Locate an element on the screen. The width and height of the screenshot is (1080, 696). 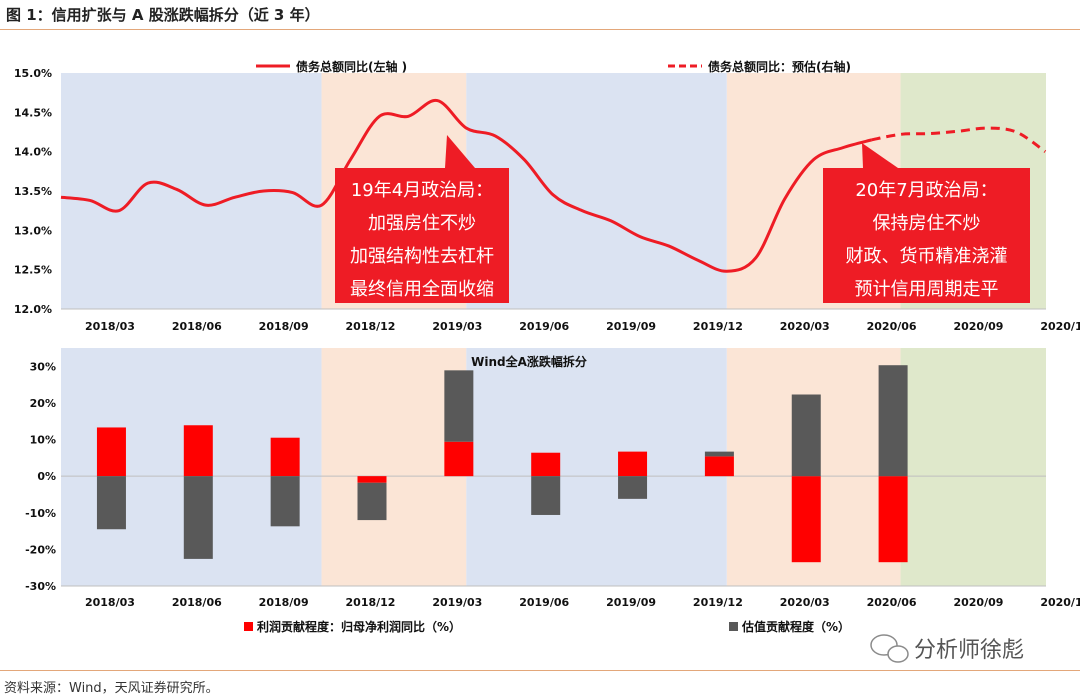
bar-x-tick-label: 2019/03 is located at coordinates (457, 602).